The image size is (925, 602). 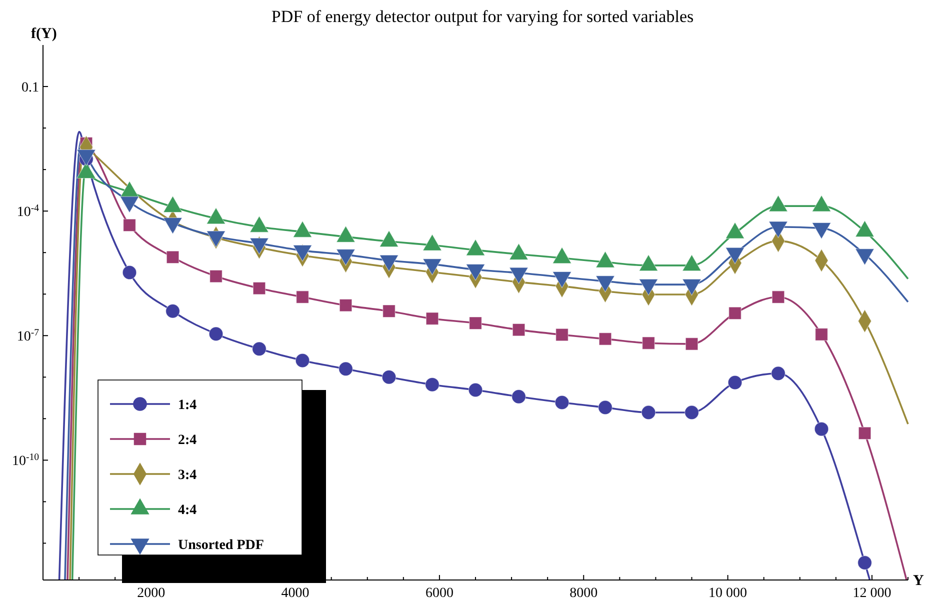 I want to click on x-tick-label: 12 000, so click(x=872, y=593).